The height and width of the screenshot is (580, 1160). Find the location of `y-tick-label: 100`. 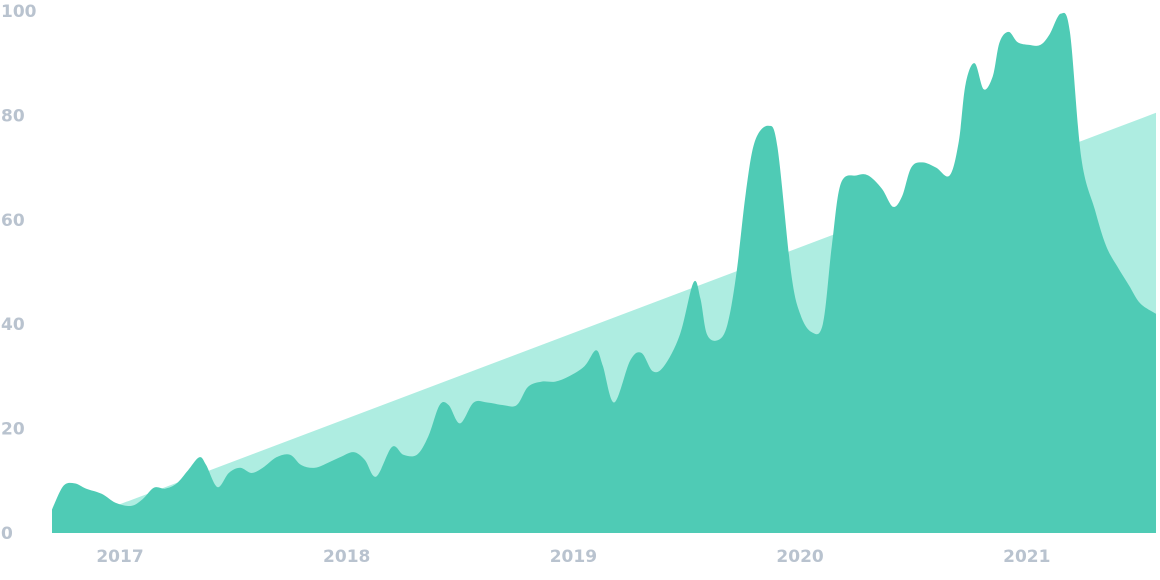

y-tick-label: 100 is located at coordinates (19, 12).